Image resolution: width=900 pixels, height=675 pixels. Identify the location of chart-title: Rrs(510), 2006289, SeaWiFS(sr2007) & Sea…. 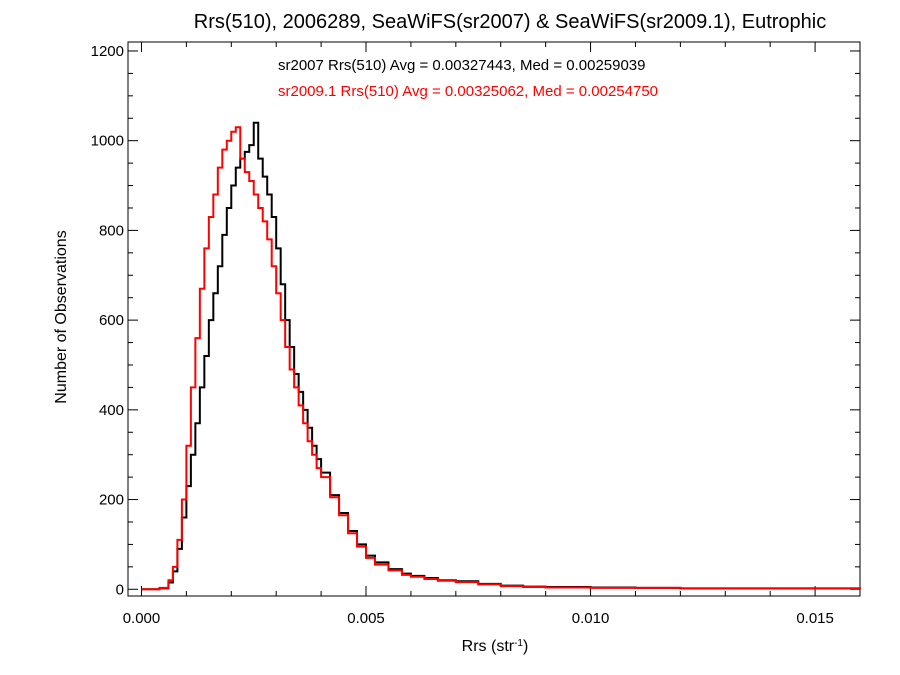
(510, 22).